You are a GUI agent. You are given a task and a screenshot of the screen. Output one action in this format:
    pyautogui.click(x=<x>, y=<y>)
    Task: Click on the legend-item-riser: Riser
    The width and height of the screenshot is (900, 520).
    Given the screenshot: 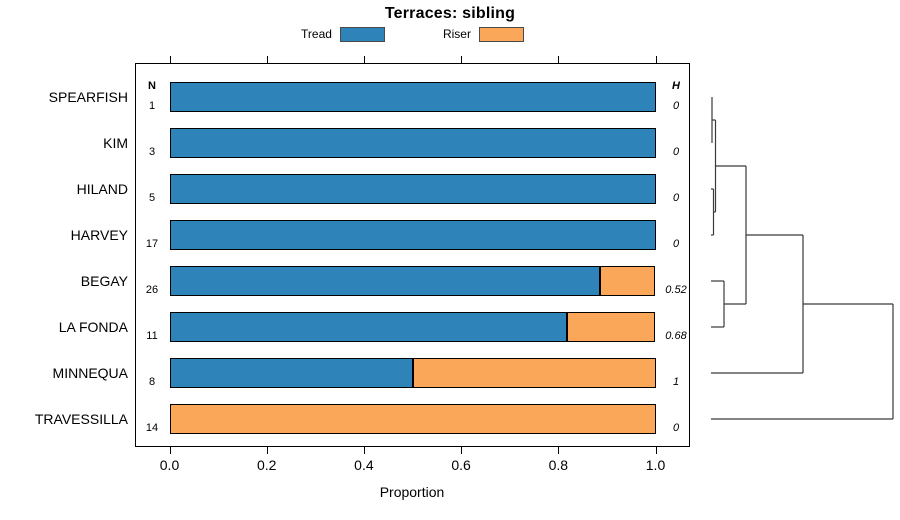 What is the action you would take?
    pyautogui.click(x=483, y=34)
    